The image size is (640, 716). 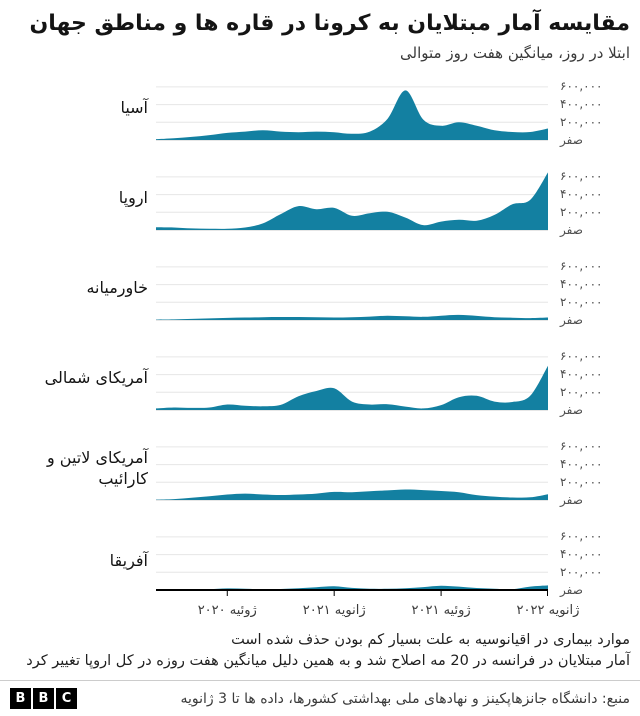 I want to click on region-label: اروپا, so click(x=133, y=198).